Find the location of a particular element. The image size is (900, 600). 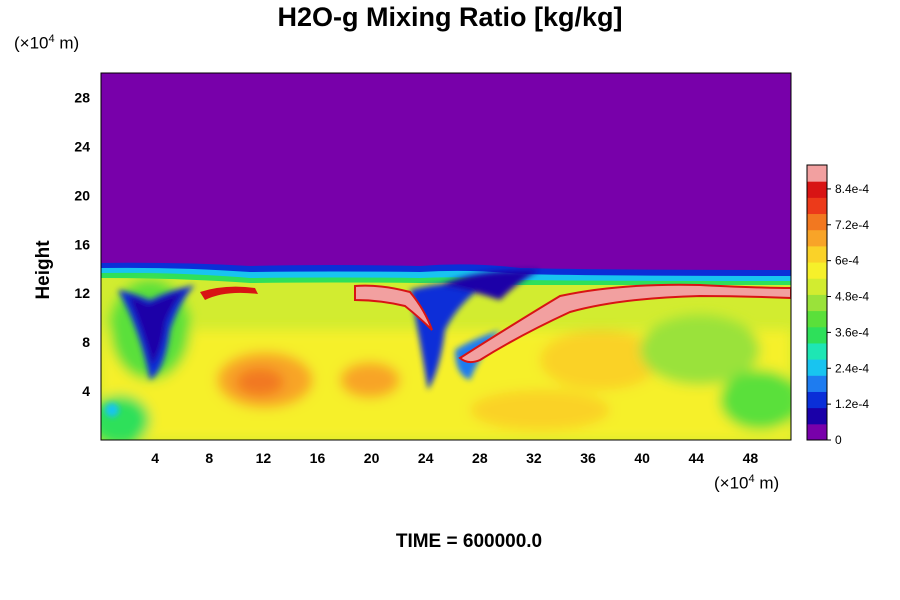

y-tick-label: 12 is located at coordinates (82, 293).